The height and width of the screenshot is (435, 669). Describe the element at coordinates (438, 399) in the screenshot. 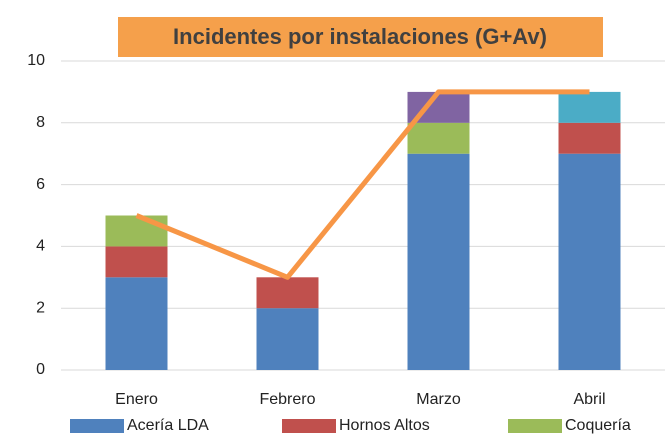

I see `x-tick-label: Marzo` at that location.